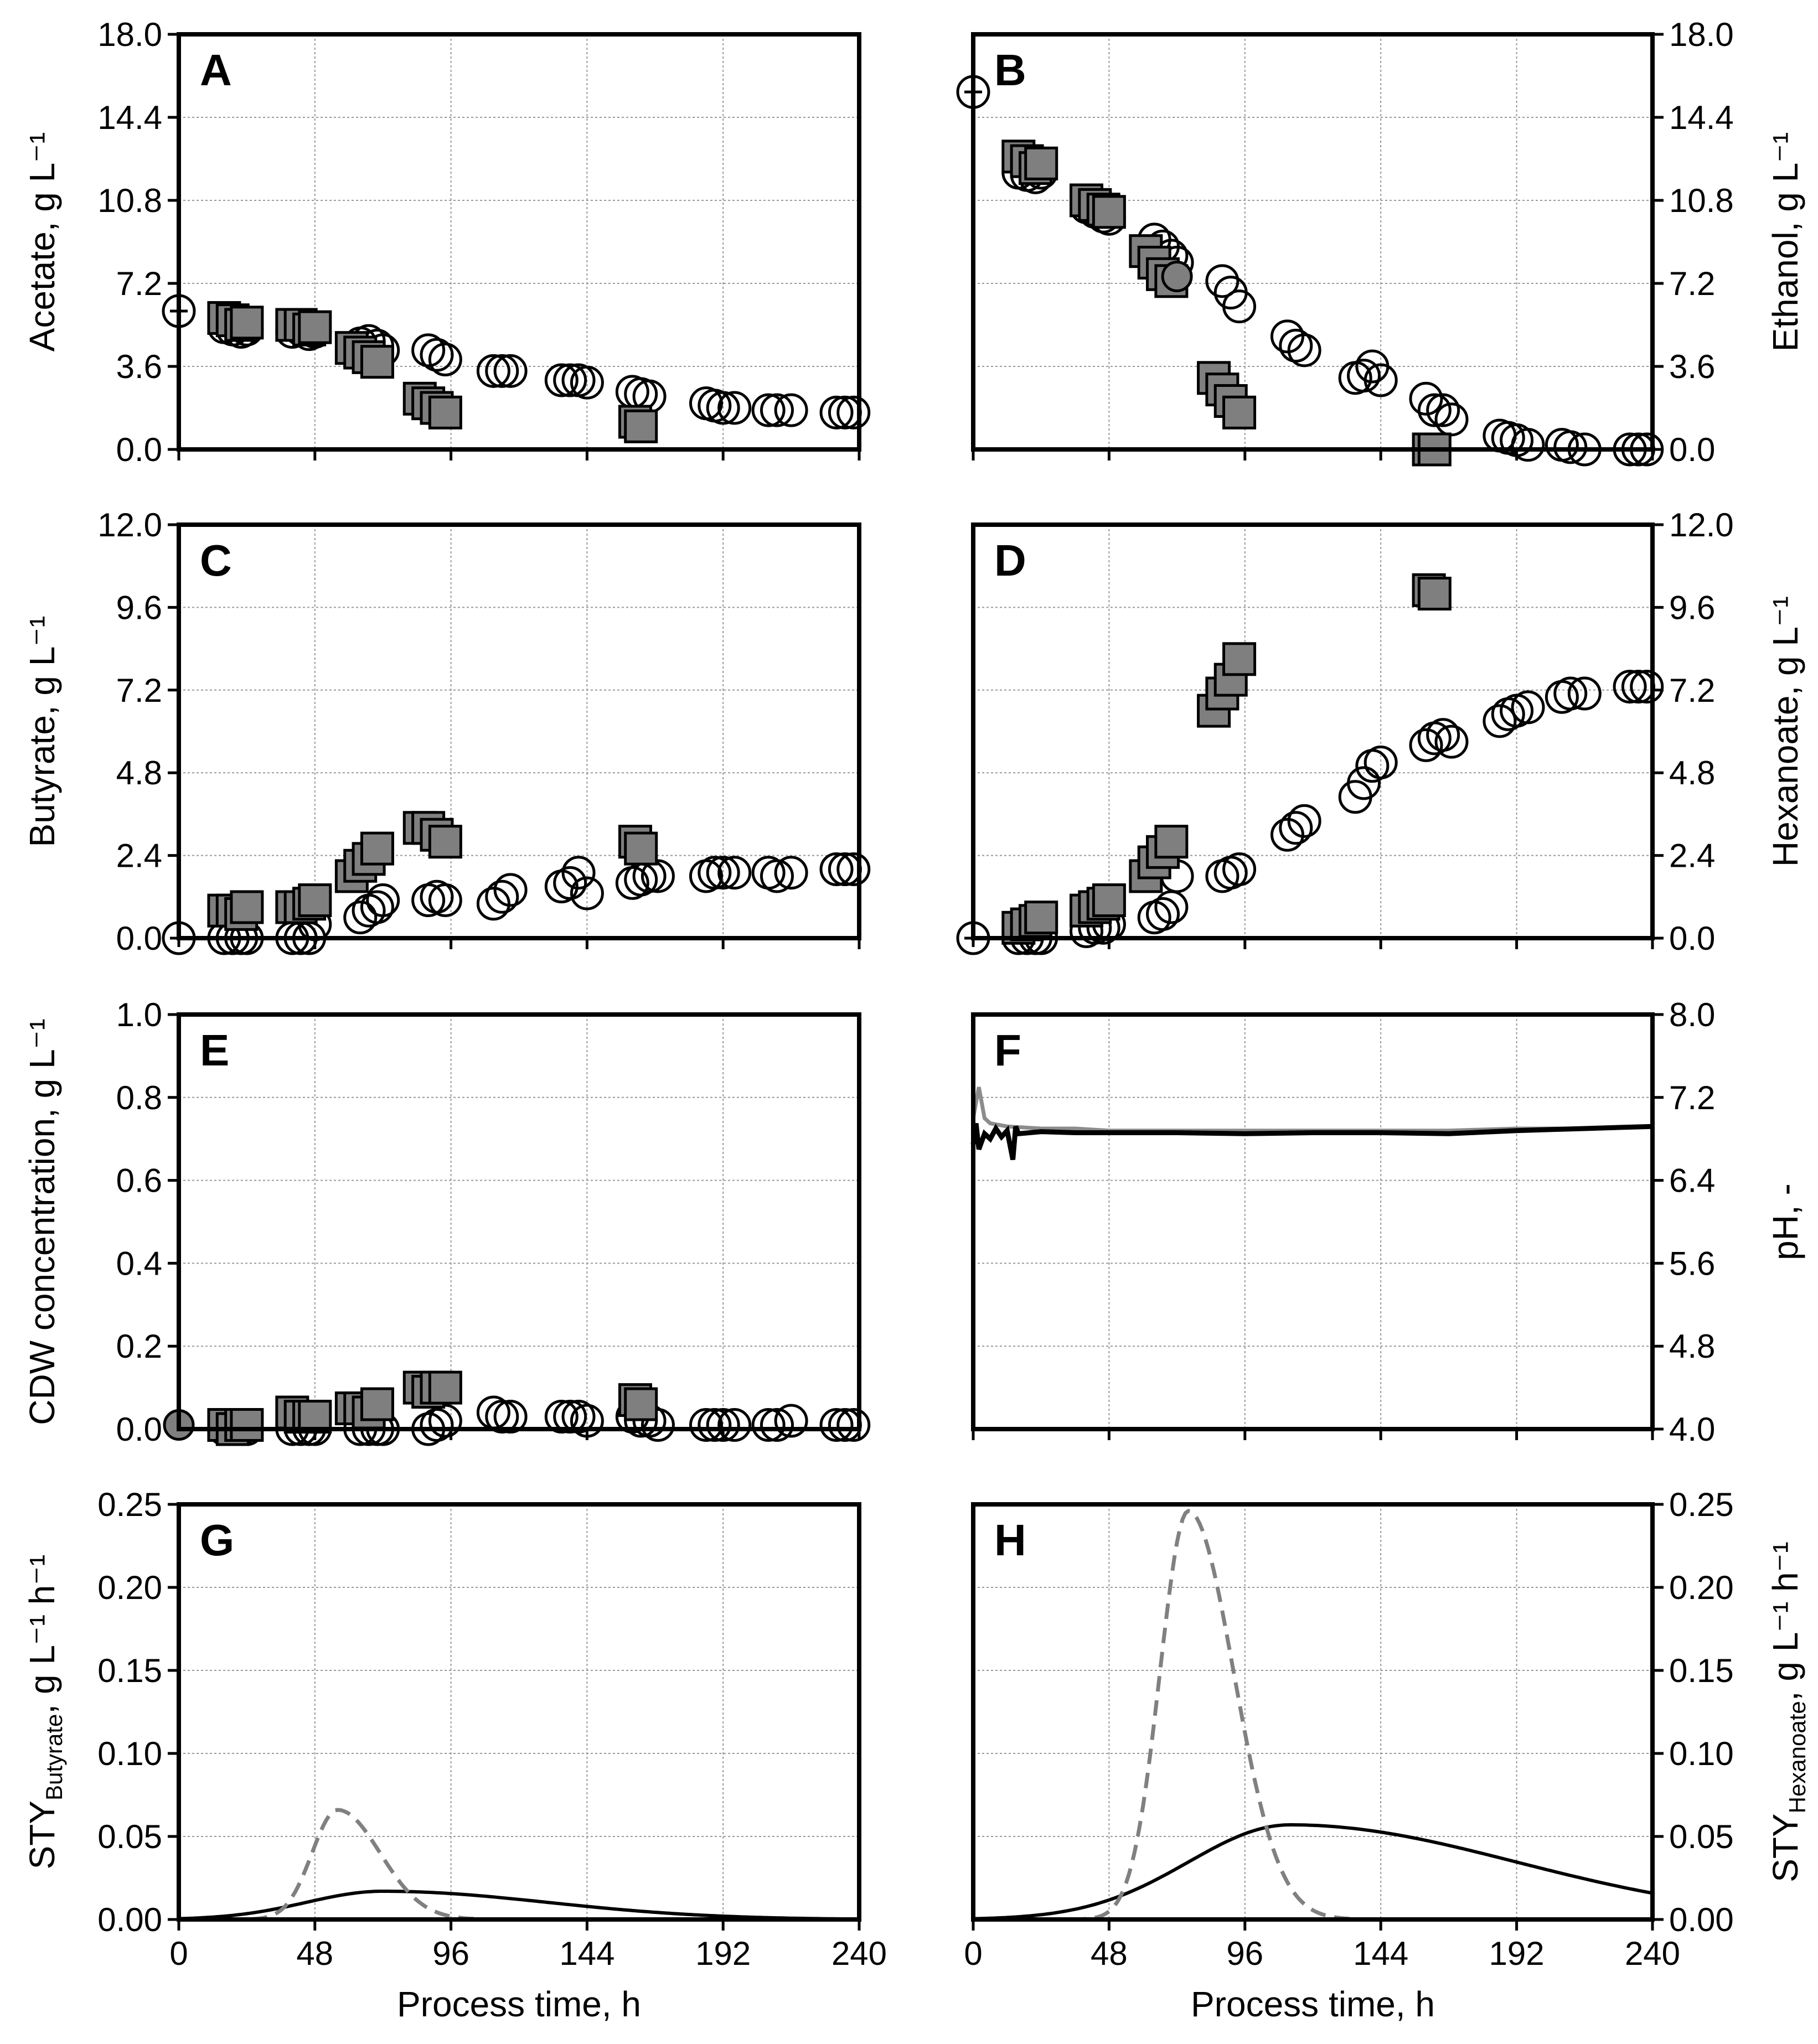  What do you see at coordinates (139, 1097) in the screenshot?
I see `y-tick-label: 0.8` at bounding box center [139, 1097].